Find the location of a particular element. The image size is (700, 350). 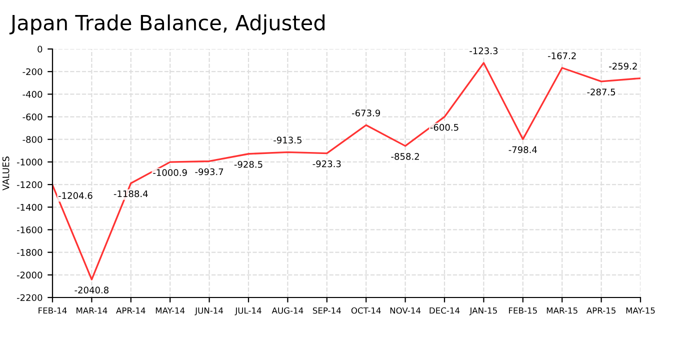

y-tick-label: -1800 is located at coordinates (29, 252).